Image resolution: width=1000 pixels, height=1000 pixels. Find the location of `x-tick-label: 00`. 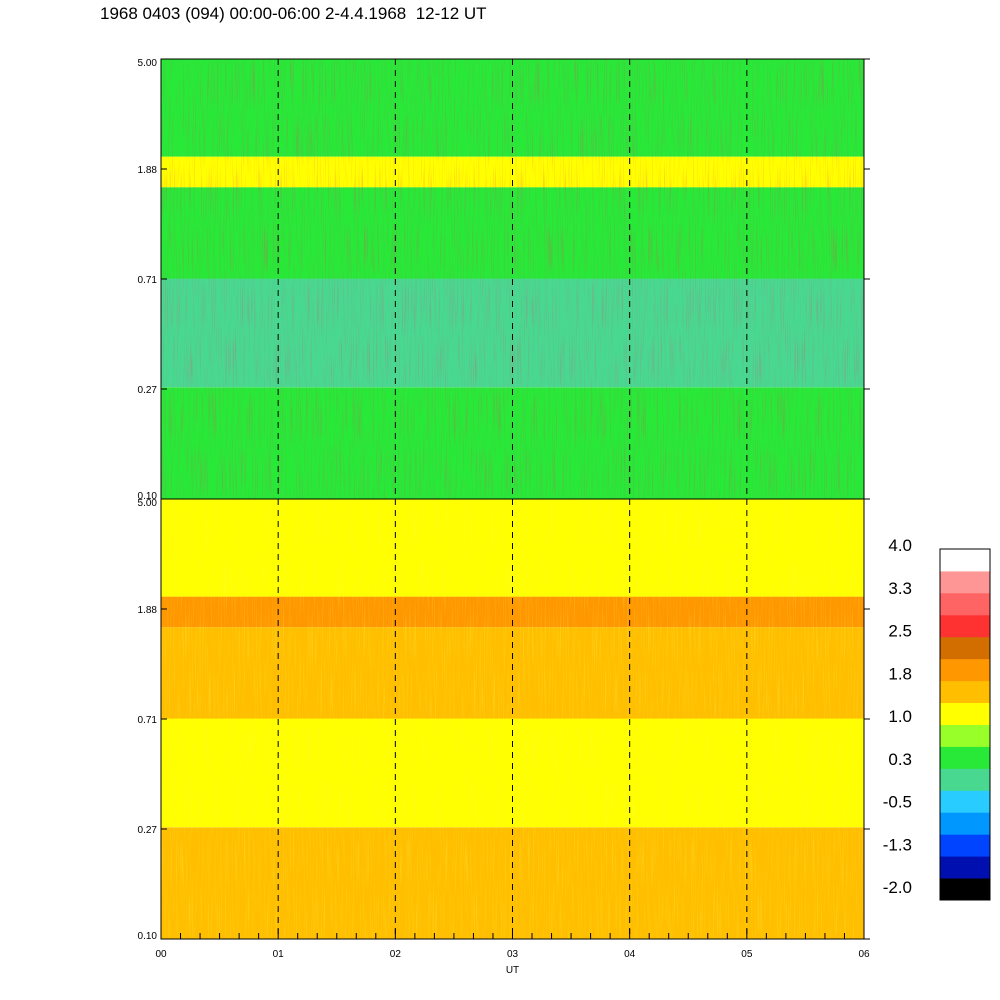

x-tick-label: 00 is located at coordinates (161, 954).